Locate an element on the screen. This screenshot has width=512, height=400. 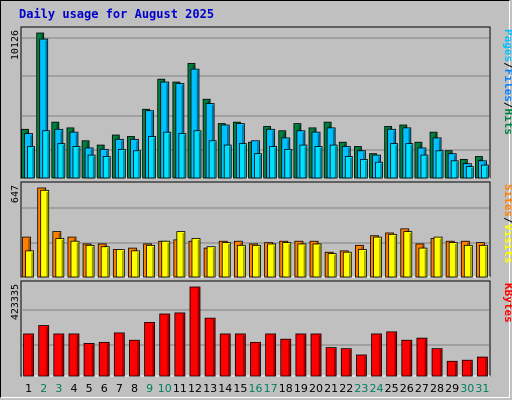
legend-entry: Hits is located at coordinates (507, 122).